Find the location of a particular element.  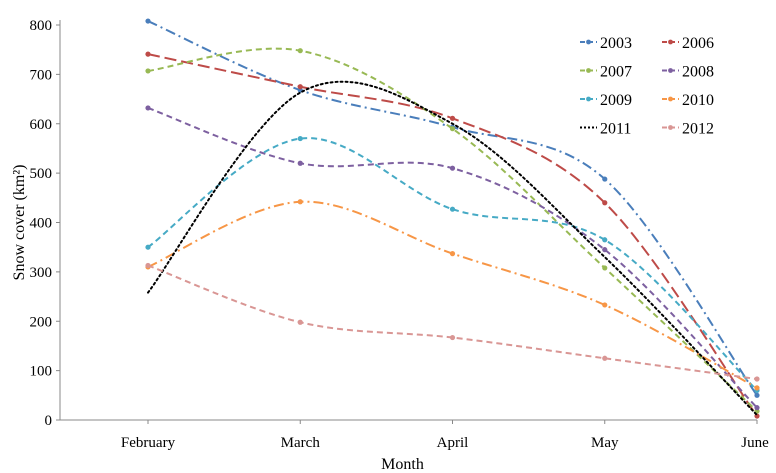

y-tick-label: 400 is located at coordinates (41, 224).